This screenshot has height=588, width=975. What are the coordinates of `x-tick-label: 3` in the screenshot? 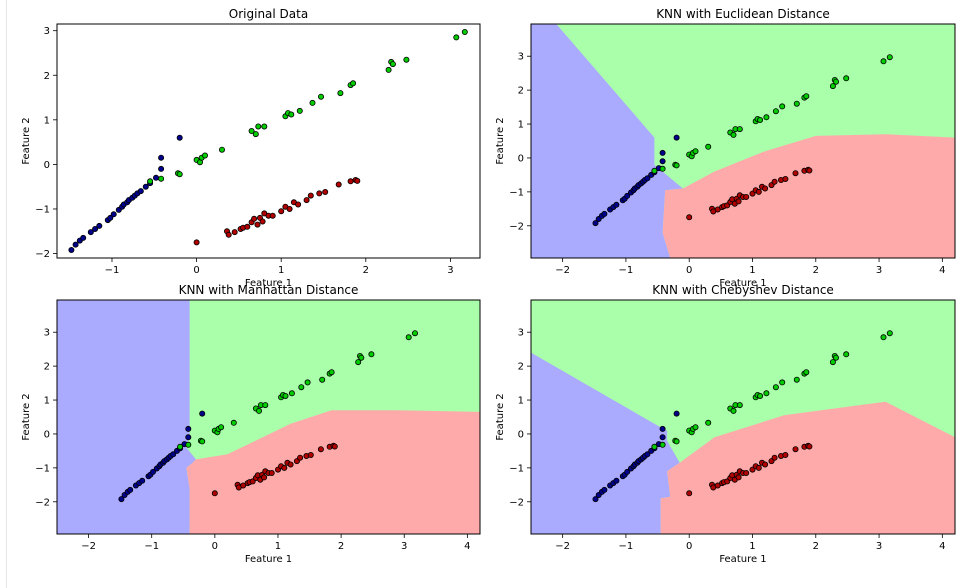 It's located at (404, 546).